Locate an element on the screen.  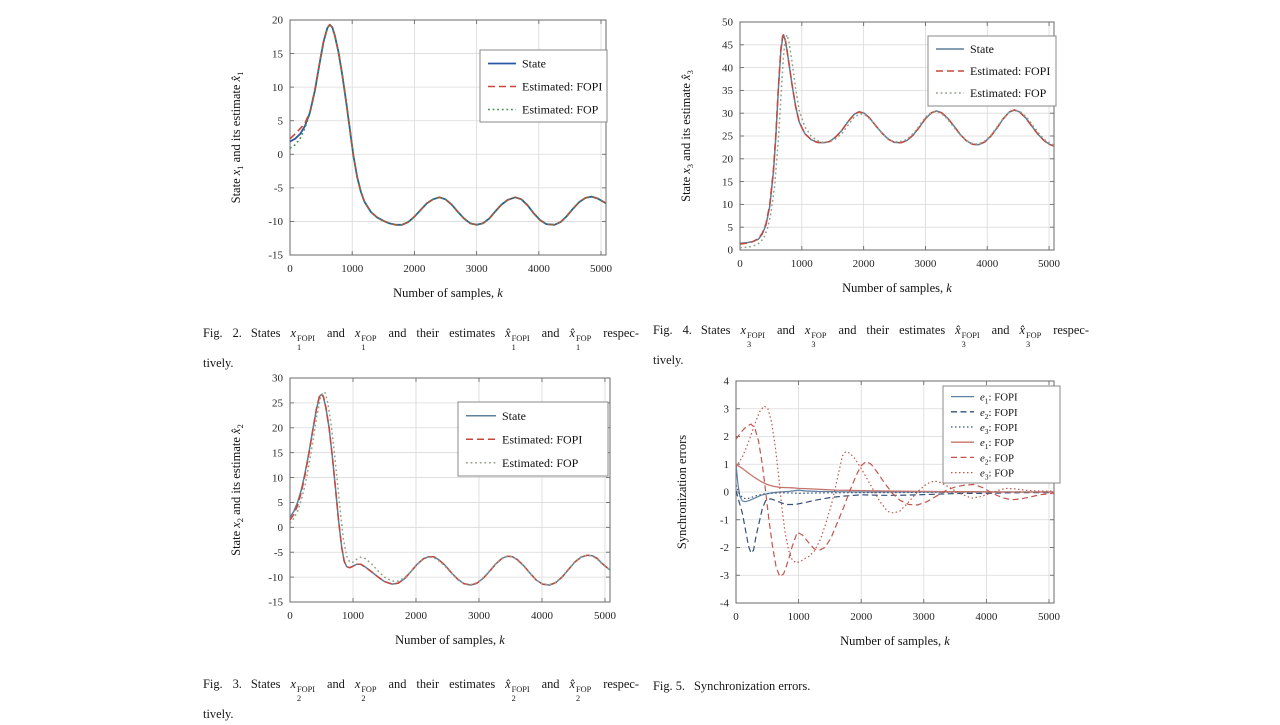
y-tick-label: 0 is located at coordinates (281, 528).